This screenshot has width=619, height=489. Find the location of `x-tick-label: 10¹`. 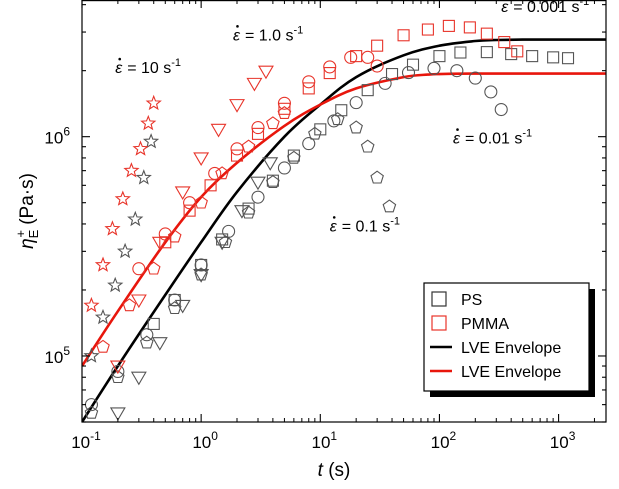

x-tick-label: 10¹ is located at coordinates (324, 440).